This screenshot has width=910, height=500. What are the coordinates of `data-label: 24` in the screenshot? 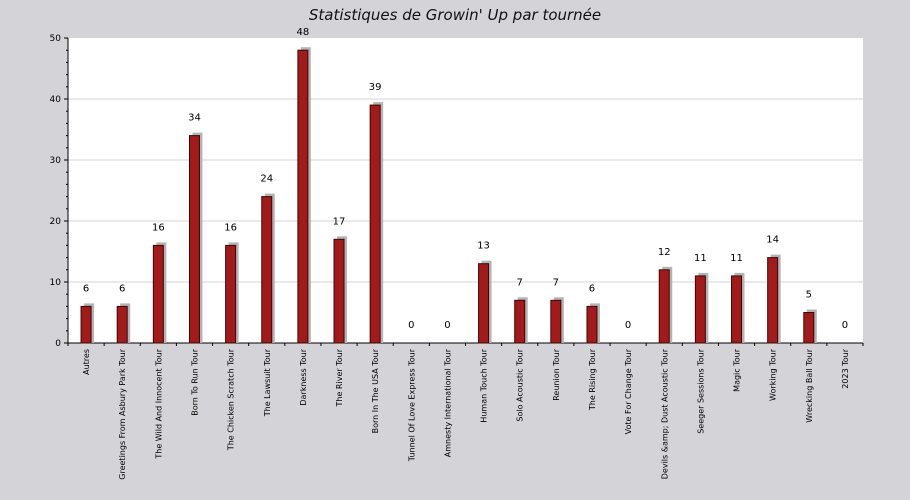 It's located at (266, 179).